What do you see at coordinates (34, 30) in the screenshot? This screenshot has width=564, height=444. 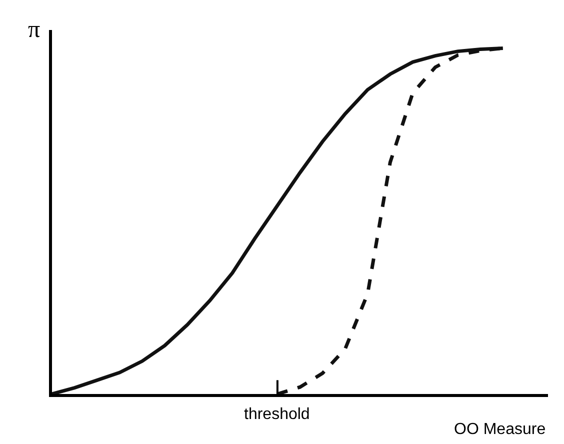 I see `y-axis-title: π` at bounding box center [34, 30].